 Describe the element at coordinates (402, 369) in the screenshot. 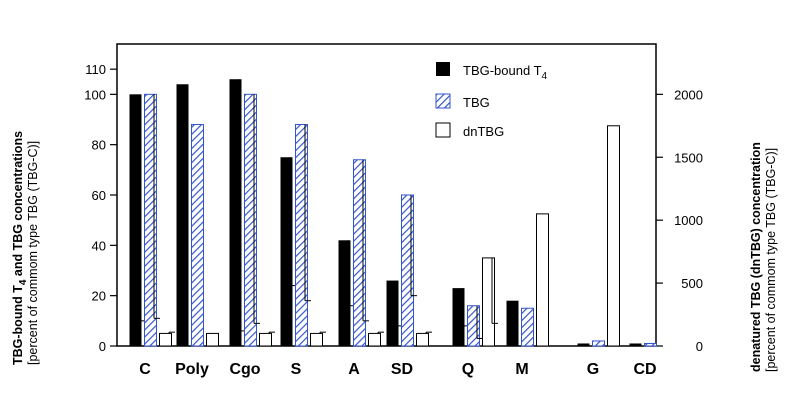

I see `category-label: SD` at that location.